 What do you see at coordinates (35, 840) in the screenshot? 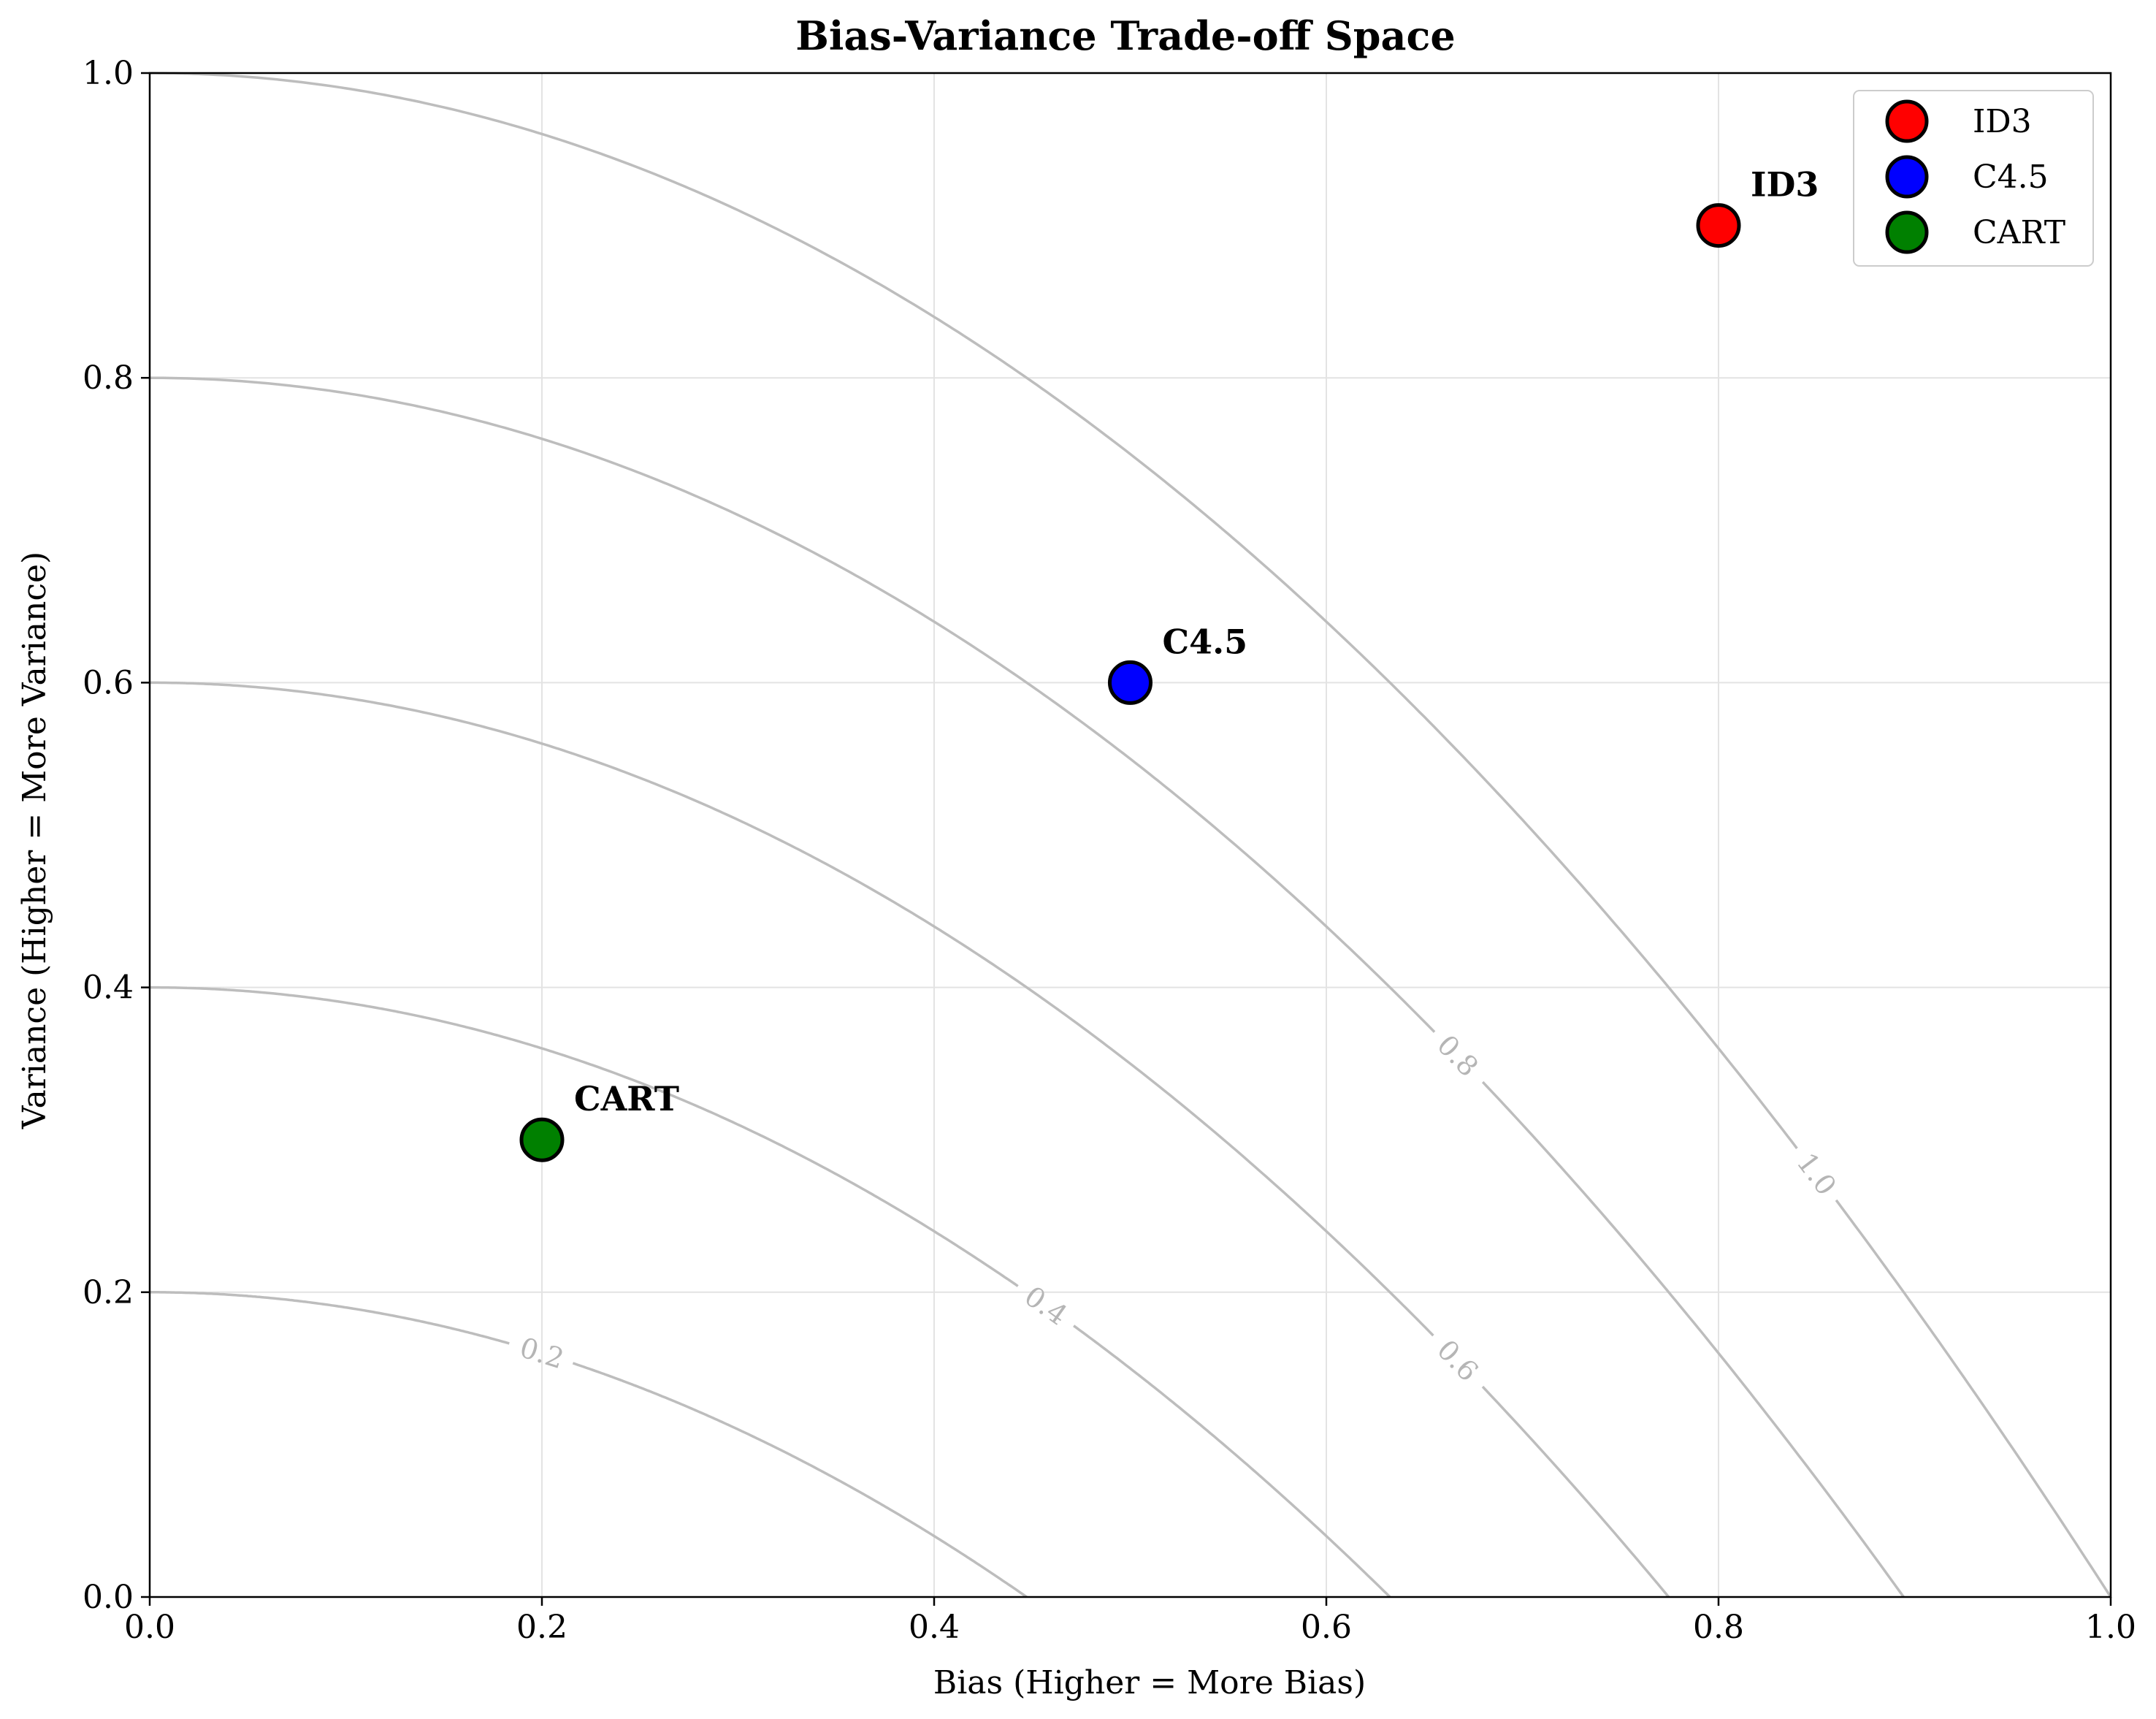
I see `y-axis-label: Variance (Higher = More Variance)` at bounding box center [35, 840].